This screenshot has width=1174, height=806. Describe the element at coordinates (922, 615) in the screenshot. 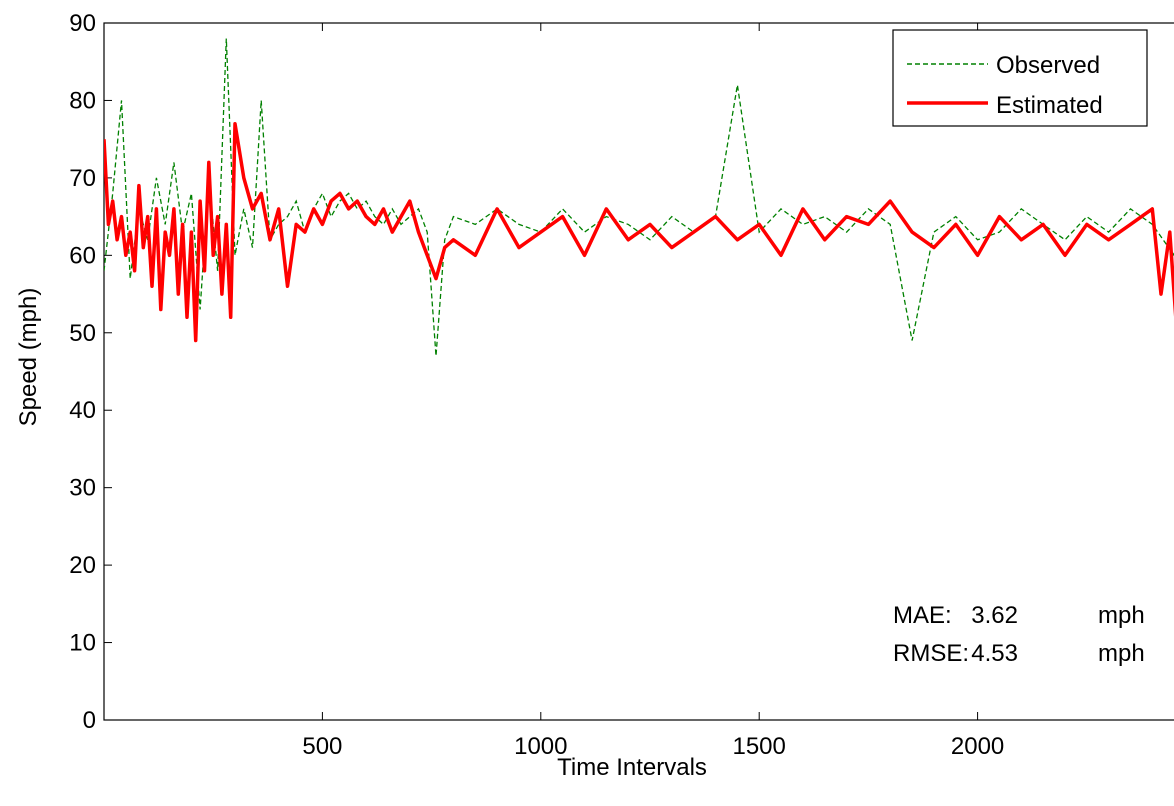

I see `mae-label: MAE:` at that location.